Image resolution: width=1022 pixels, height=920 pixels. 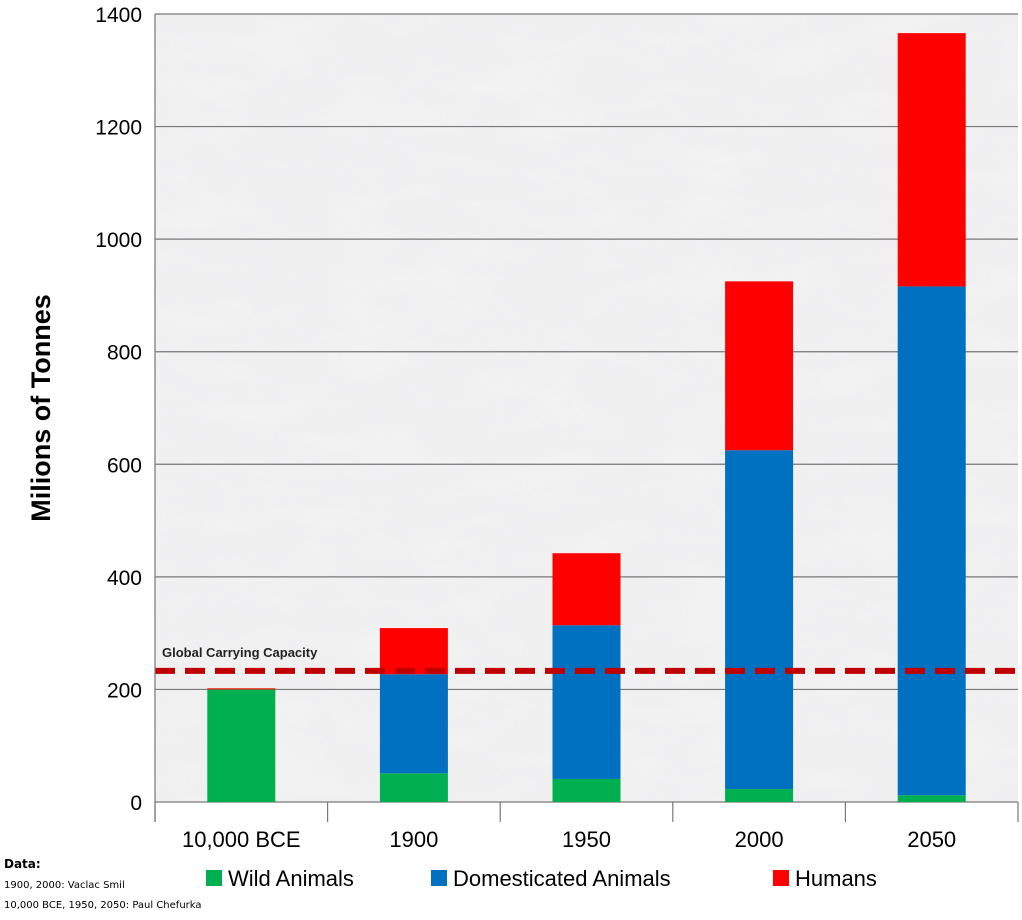 I want to click on y-tick-label: 0, so click(x=136, y=803).